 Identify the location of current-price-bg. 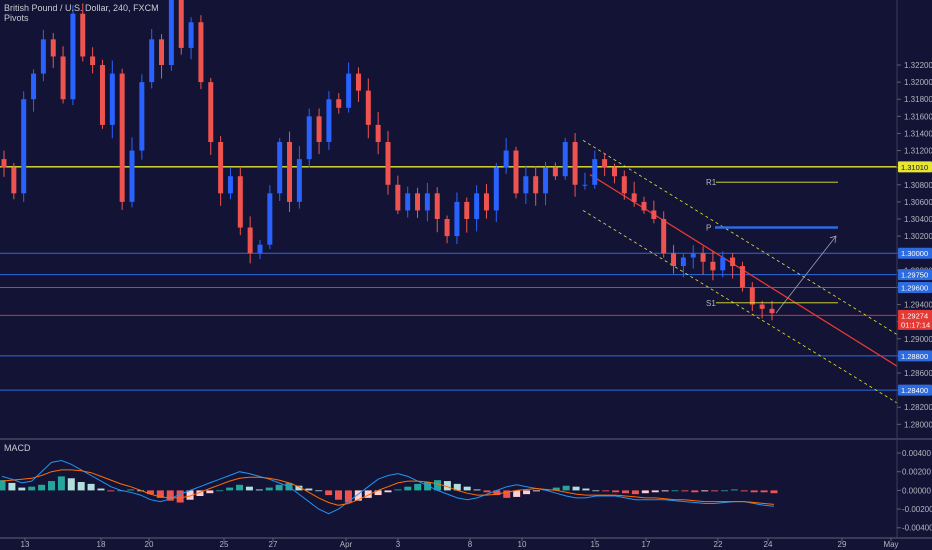
(915, 319).